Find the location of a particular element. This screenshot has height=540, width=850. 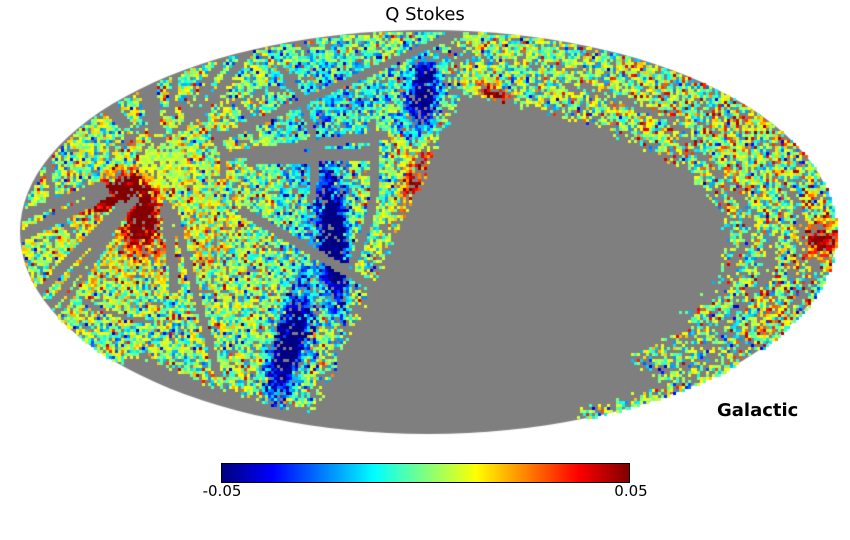

colorbar is located at coordinates (425, 473).